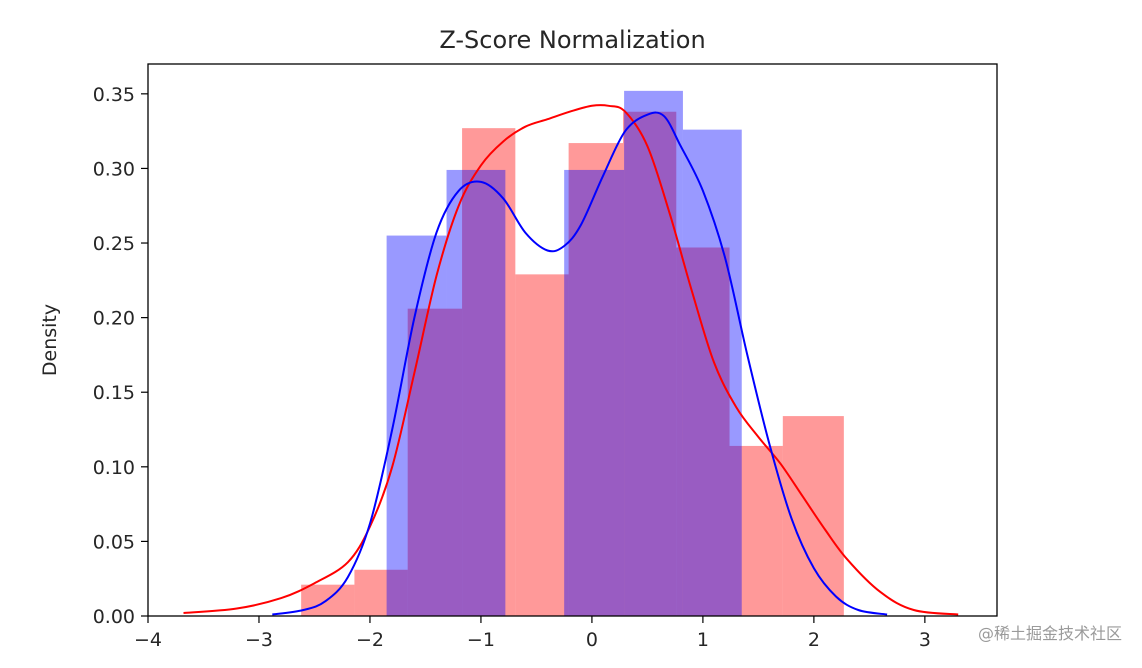 The height and width of the screenshot is (668, 1142). I want to click on x-tick-label: 0, so click(592, 640).